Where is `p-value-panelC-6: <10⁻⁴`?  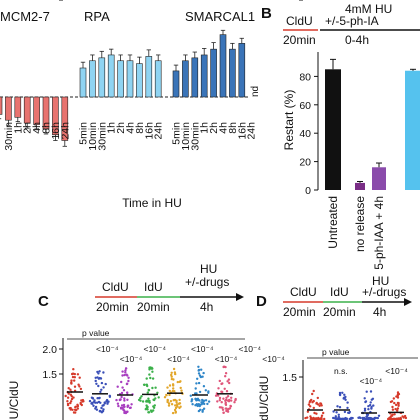 p-value-panelC-6: <10⁻⁴ is located at coordinates (250, 349).